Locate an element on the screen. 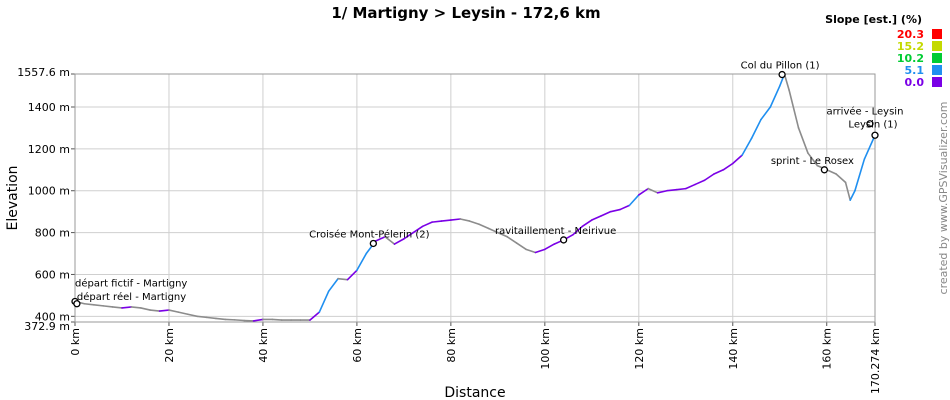  x-axis-title: Distance is located at coordinates (474, 392).